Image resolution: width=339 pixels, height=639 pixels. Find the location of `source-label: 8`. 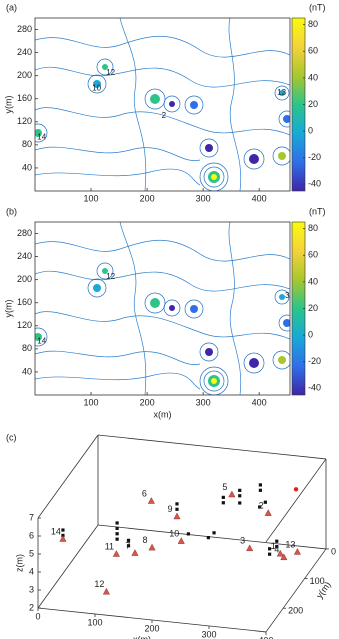

source-label: 8 is located at coordinates (145, 540).